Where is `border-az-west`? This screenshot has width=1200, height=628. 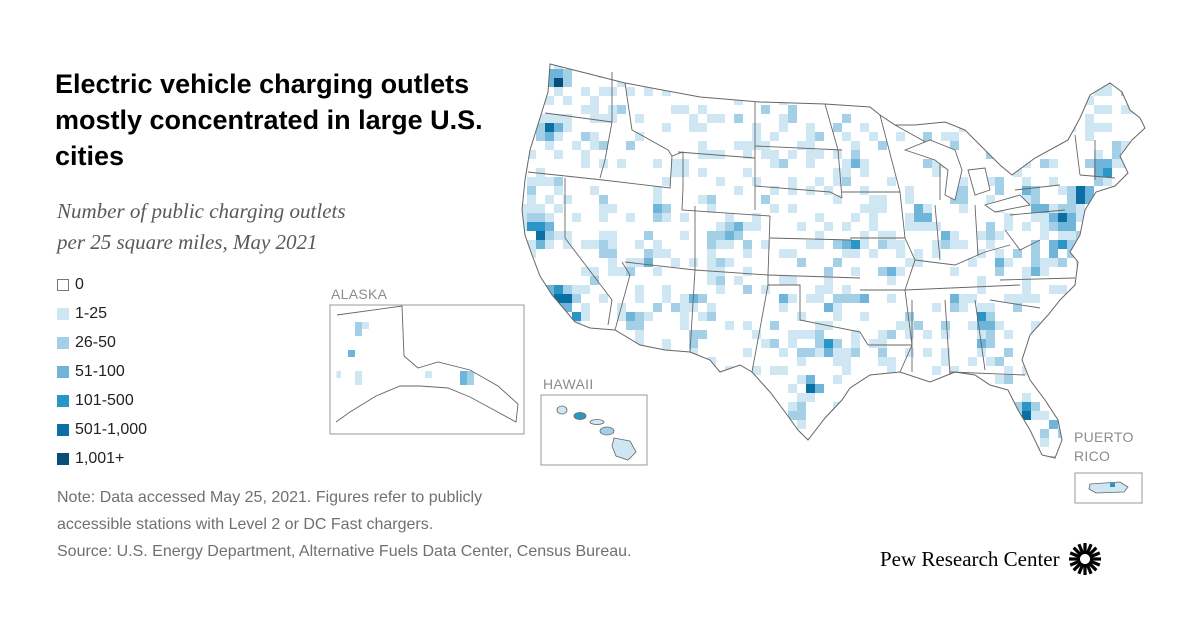
border-az-west is located at coordinates (622, 296).